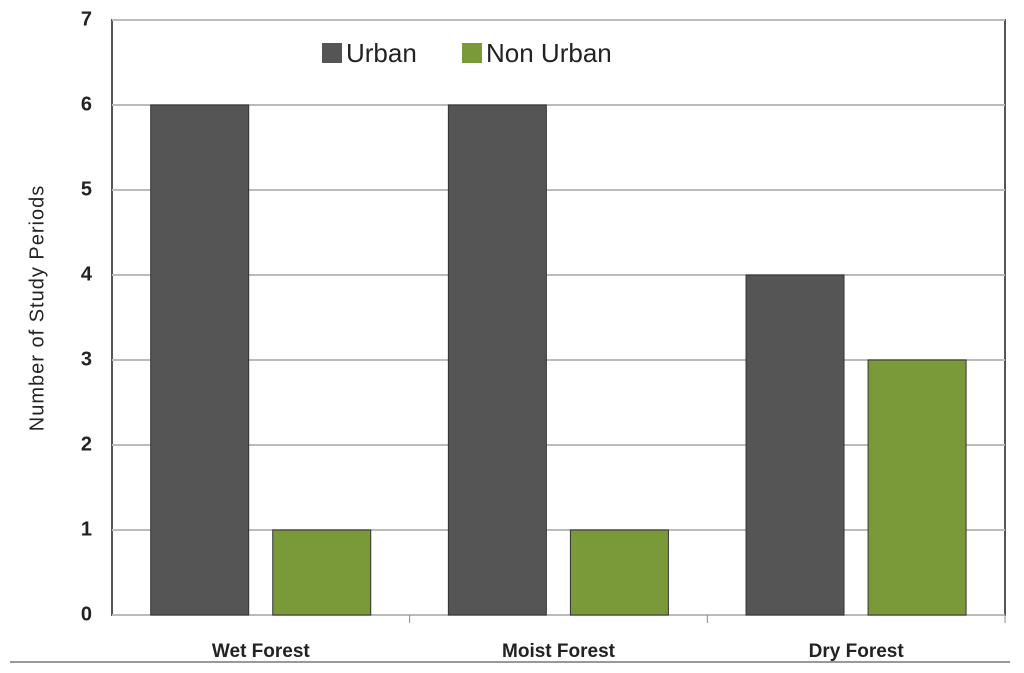  Describe the element at coordinates (549, 53) in the screenshot. I see `legend-label: Non Urban` at that location.